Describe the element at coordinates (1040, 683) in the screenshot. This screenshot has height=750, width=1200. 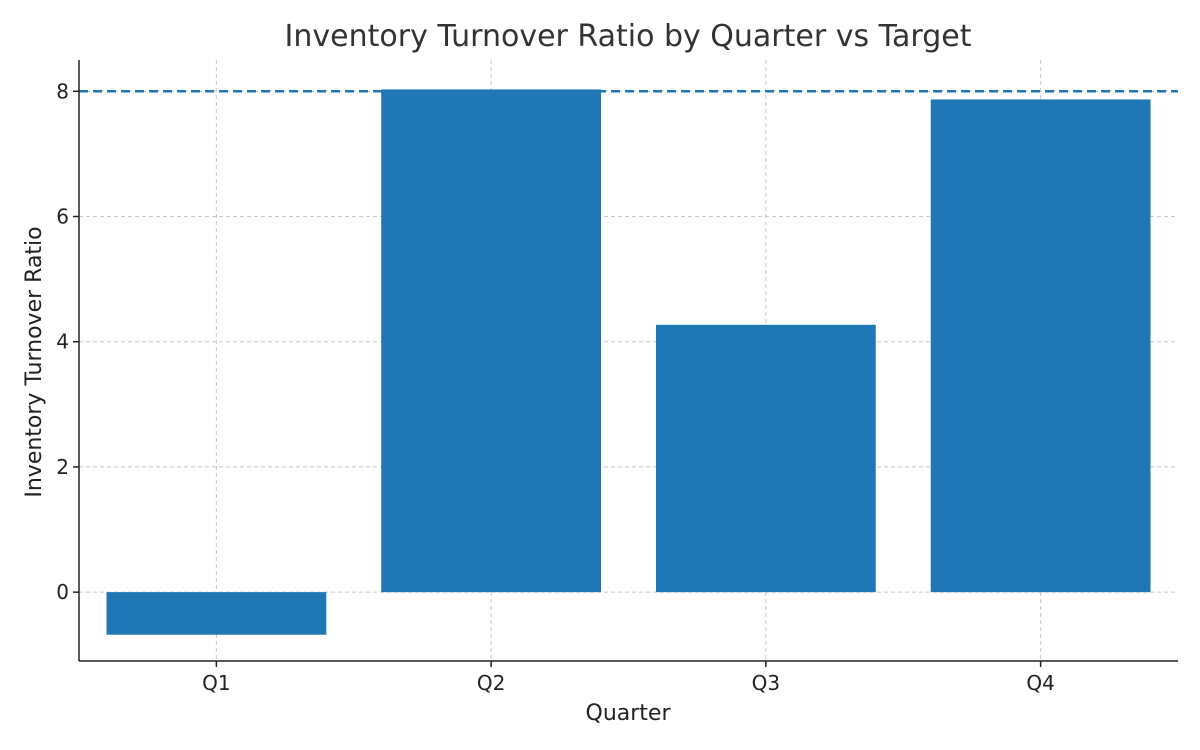
I see `x-tick-label: Q4` at that location.